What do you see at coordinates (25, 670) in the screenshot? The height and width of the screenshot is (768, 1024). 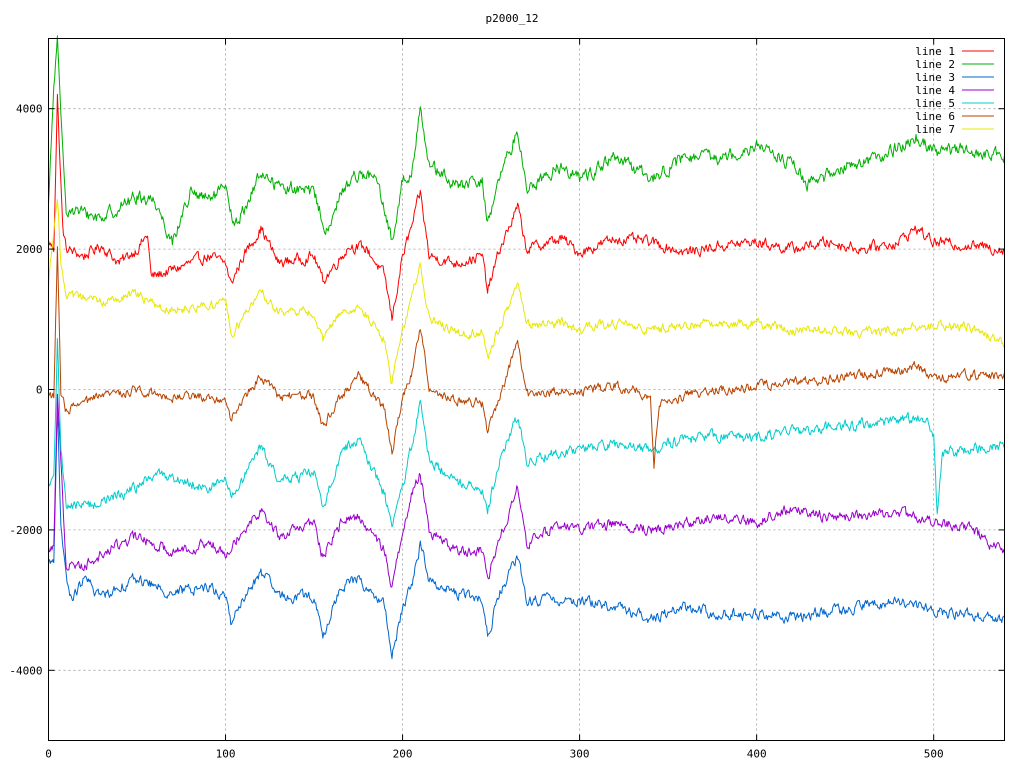 I see `y-tick-label: -4000` at bounding box center [25, 670].